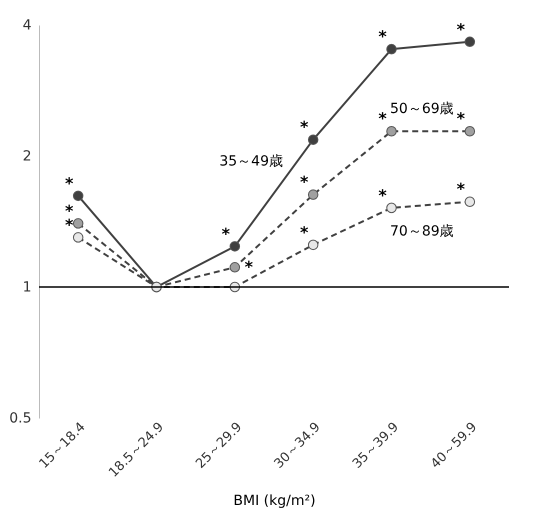 The image size is (544, 531). Describe the element at coordinates (422, 109) in the screenshot. I see `series-label: 50～69歳` at that location.